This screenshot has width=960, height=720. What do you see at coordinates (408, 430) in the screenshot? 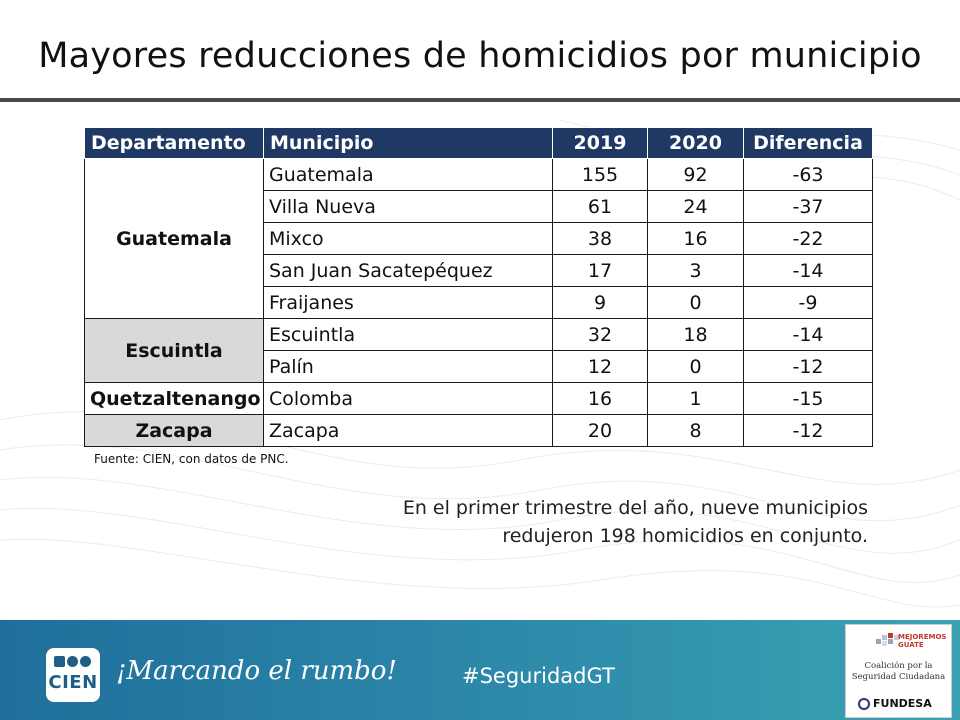
I see `municipio-cell: Zacapa` at bounding box center [408, 430].